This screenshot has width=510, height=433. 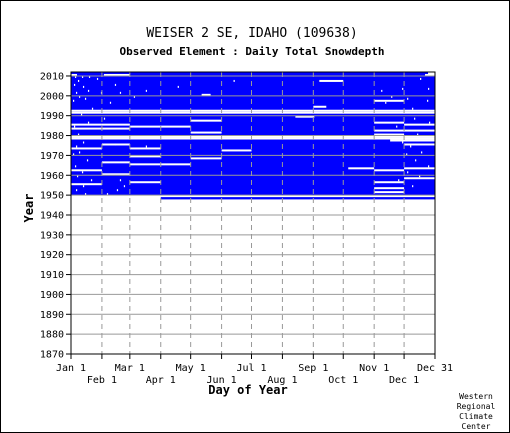 I want to click on y-tick-label: 1910, so click(x=52, y=275).